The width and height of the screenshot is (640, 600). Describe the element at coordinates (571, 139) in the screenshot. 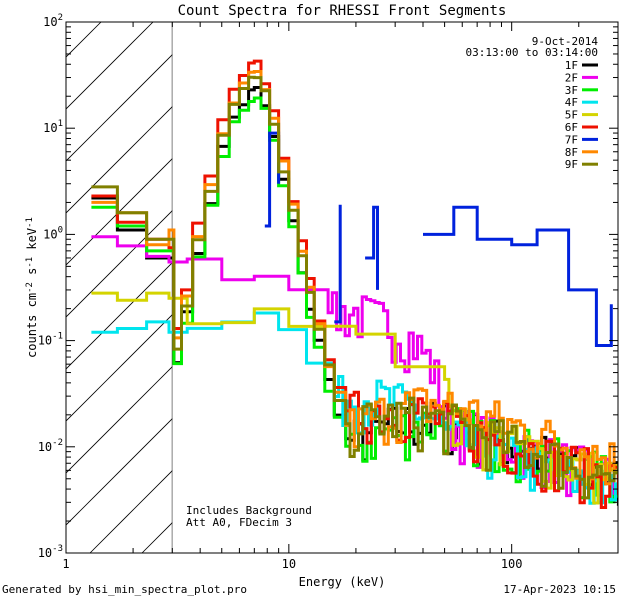

I see `legend-label-7F: 7F` at that location.